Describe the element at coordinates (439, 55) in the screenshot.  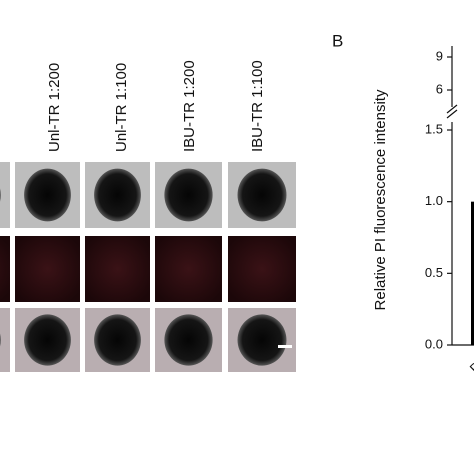
I see `y-tick-label: 9` at that location.